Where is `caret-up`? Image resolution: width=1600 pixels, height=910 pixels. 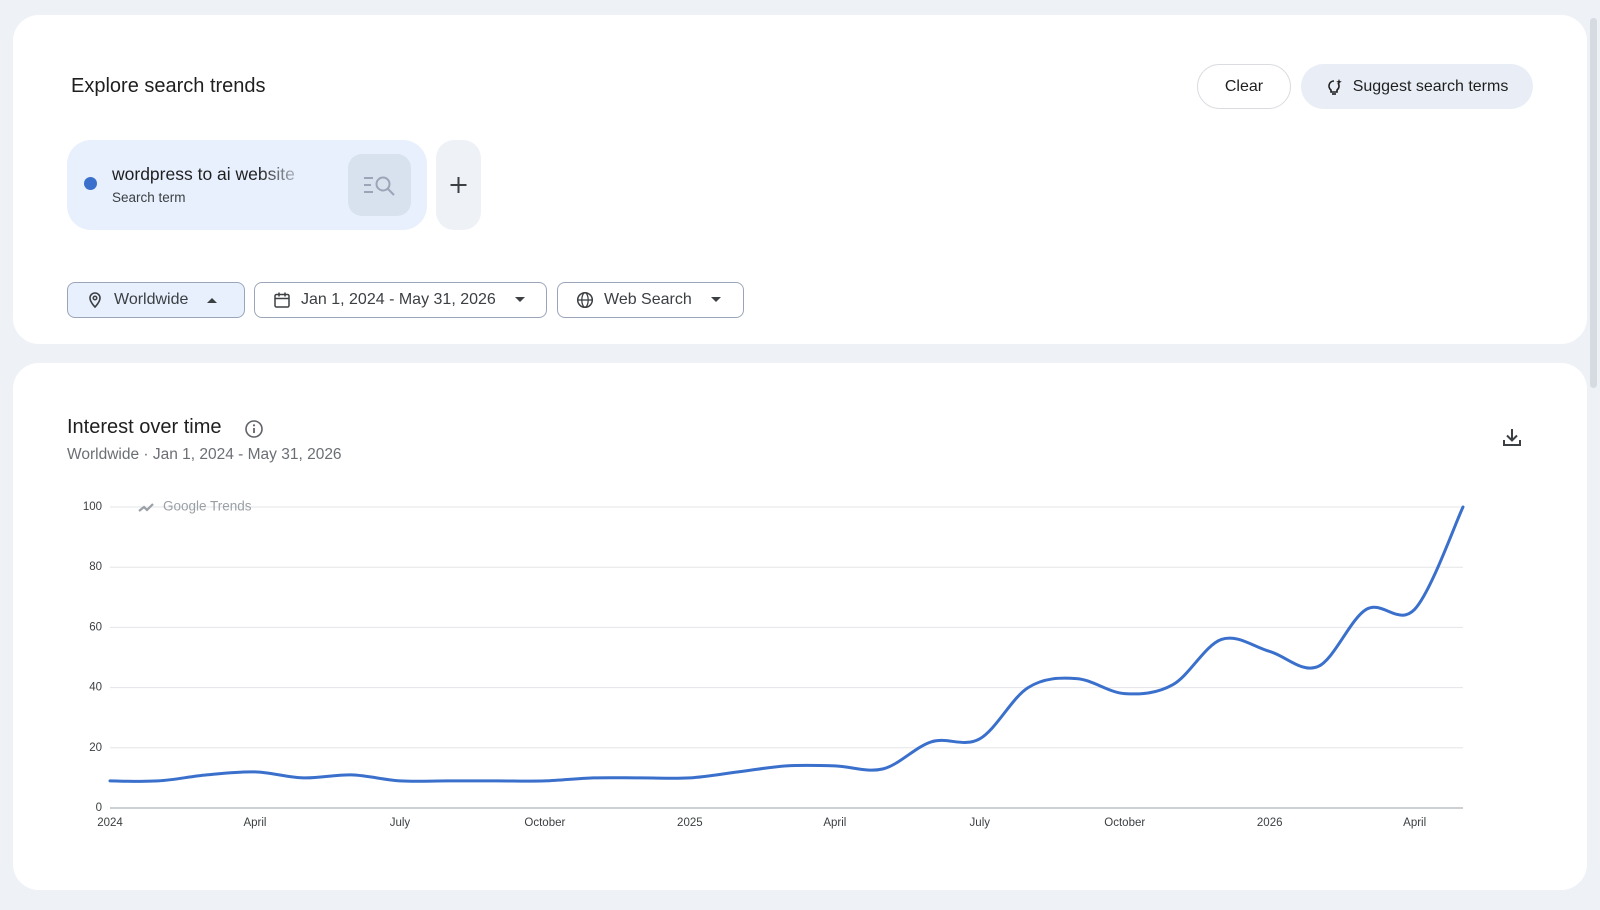 caret-up is located at coordinates (212, 300).